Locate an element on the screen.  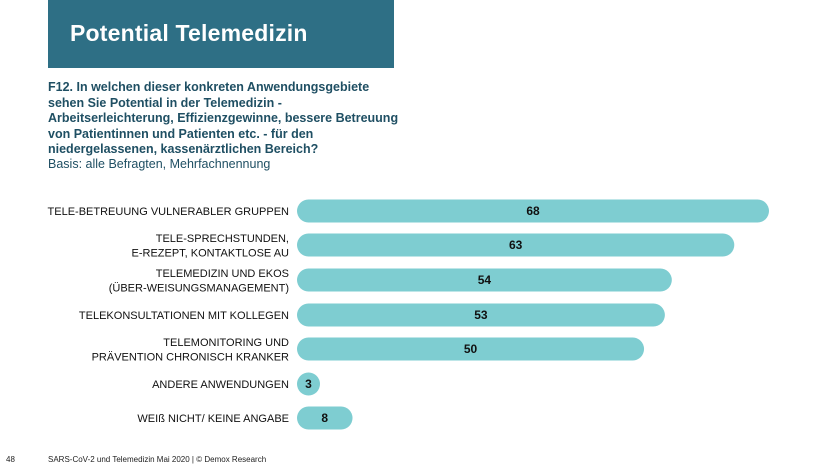
bar-value-label: 68 is located at coordinates (533, 211).